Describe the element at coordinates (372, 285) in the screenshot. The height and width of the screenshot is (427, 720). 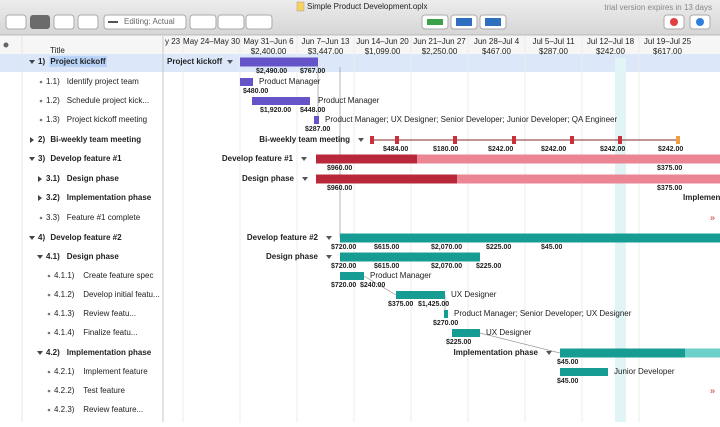
I see `cost-label: $240.00` at that location.